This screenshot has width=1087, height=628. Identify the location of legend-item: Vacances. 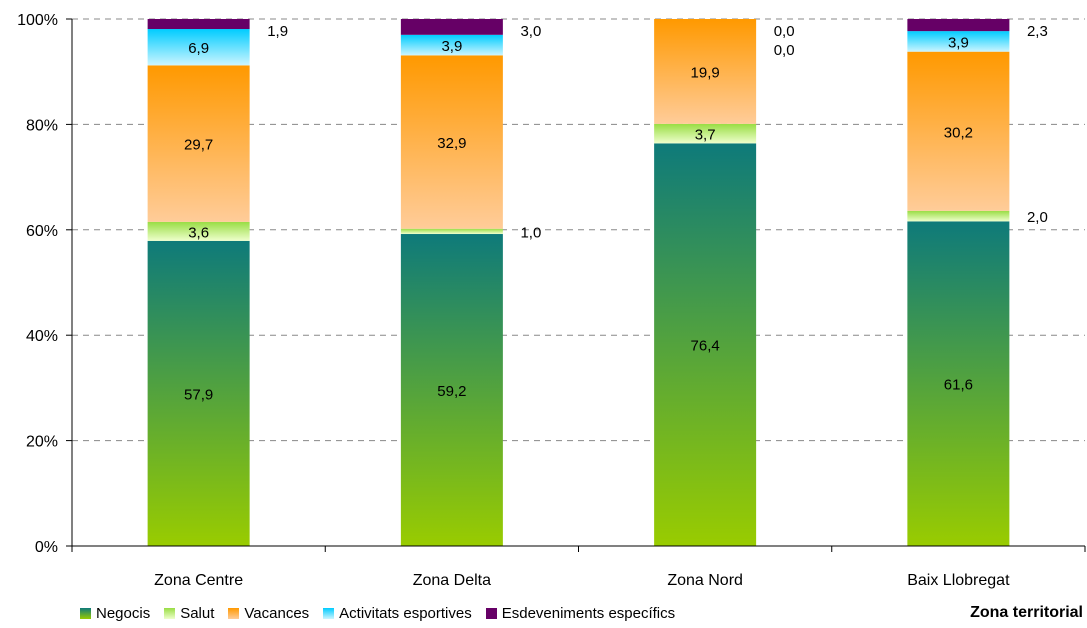
(268, 613).